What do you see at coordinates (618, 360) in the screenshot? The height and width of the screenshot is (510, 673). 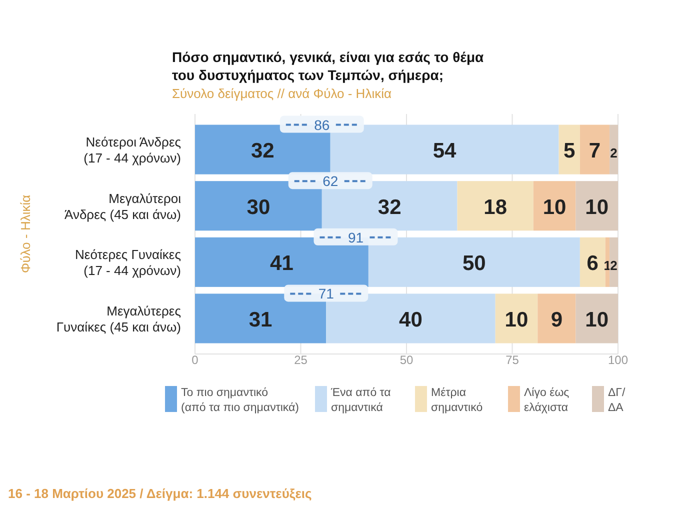 I see `x-tick-label: 100` at bounding box center [618, 360].